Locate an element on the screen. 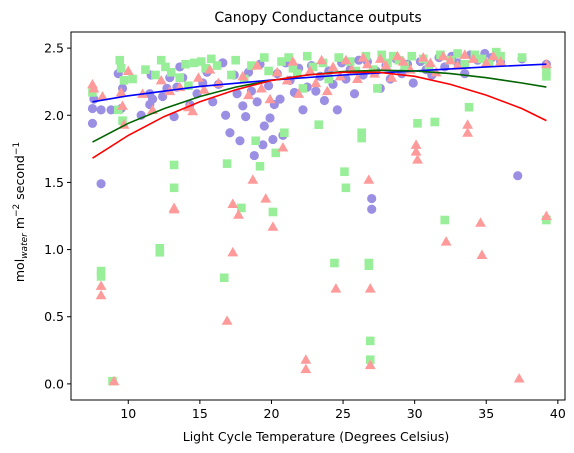 This screenshot has height=453, width=574. fit-line-blue is located at coordinates (319, 83).